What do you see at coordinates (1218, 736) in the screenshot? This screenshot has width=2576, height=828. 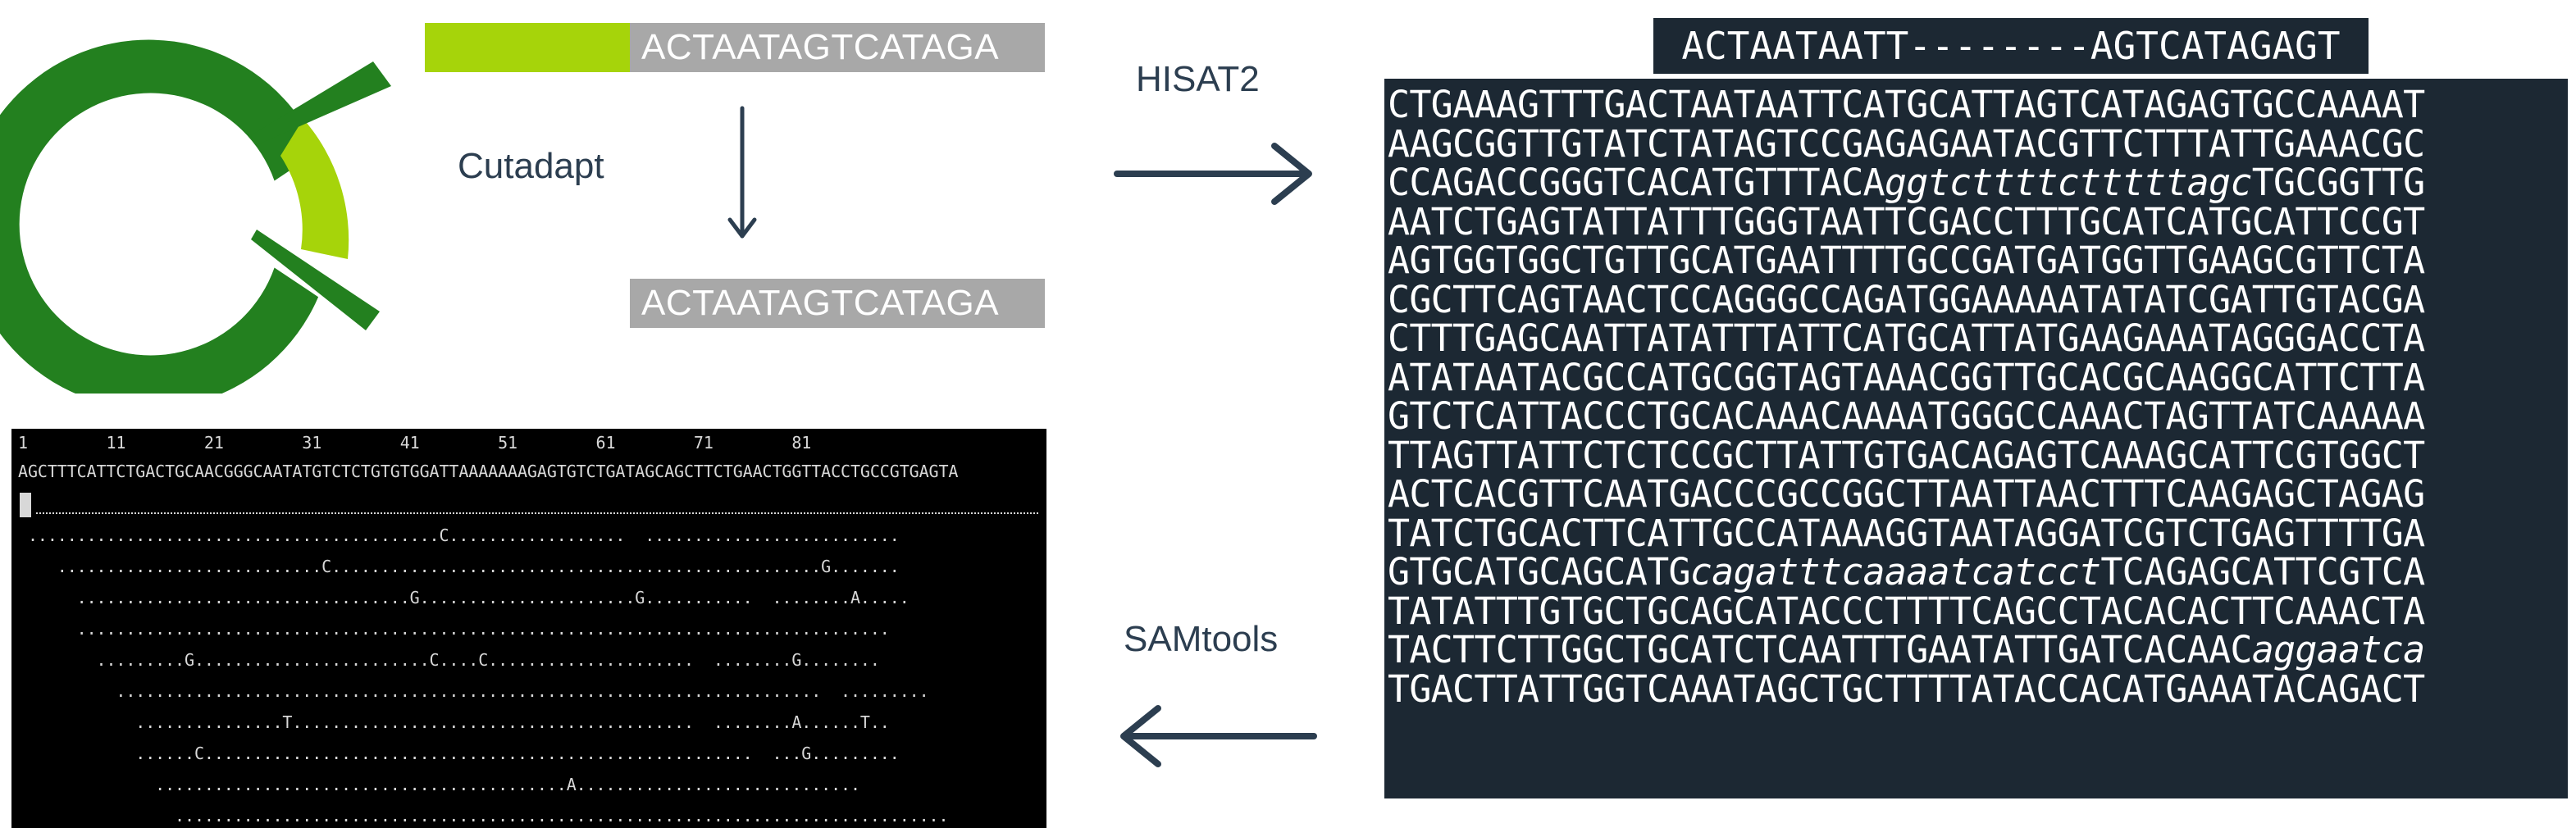 I see `samtools-left-arrow` at bounding box center [1218, 736].